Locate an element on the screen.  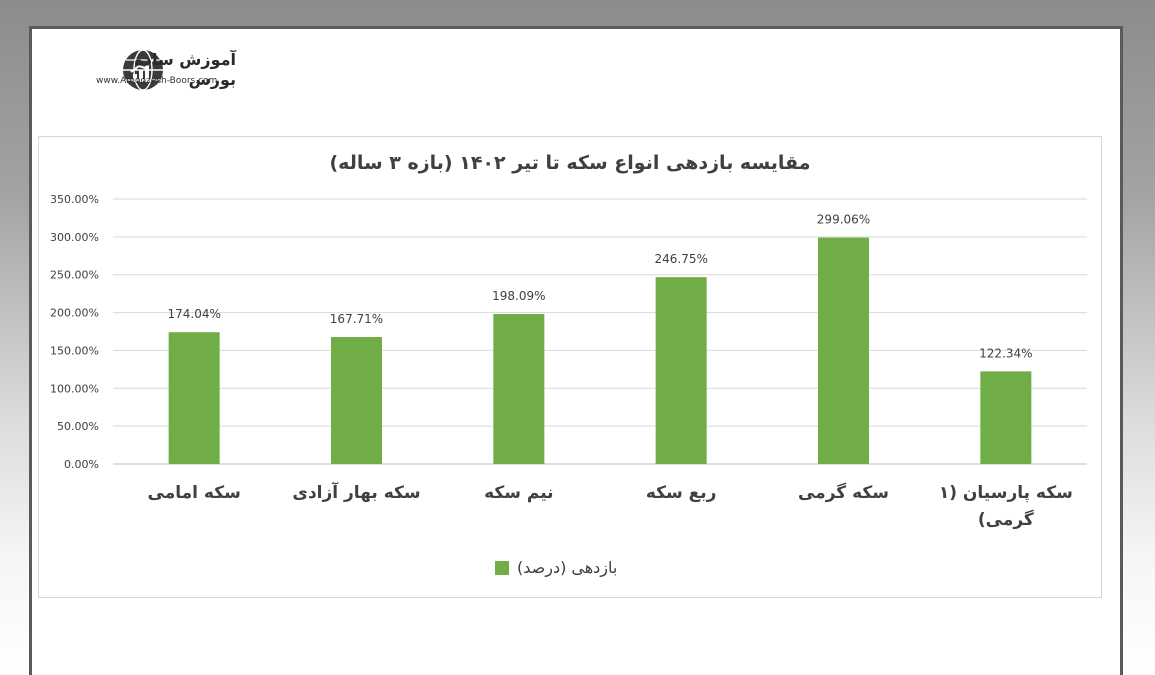
logo-name: آموزش ساده بورس is located at coordinates (185, 69).